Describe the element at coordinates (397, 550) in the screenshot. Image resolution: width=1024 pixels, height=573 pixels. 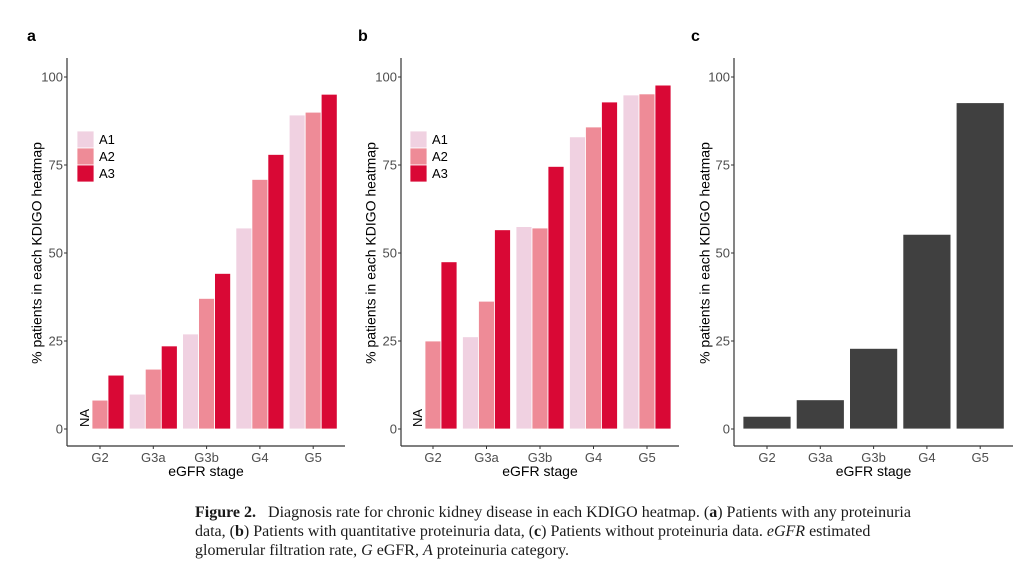
I see `caption-text: eGFR,` at that location.